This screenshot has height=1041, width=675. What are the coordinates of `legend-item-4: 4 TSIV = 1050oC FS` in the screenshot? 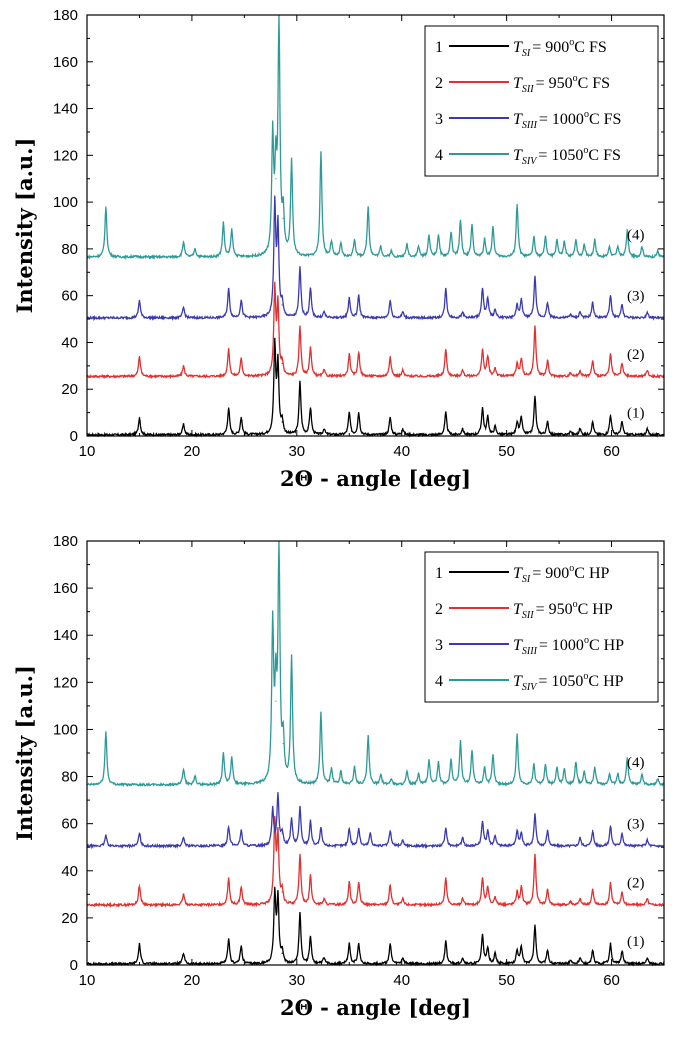 It's located at (528, 156).